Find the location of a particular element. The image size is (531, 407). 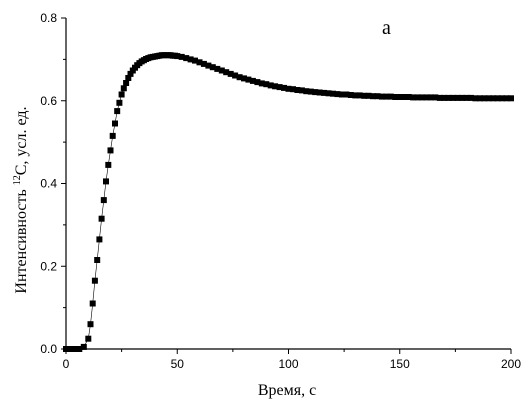

y-axis-title: Интенсивность 12C, усл. ед. is located at coordinates (21, 199).